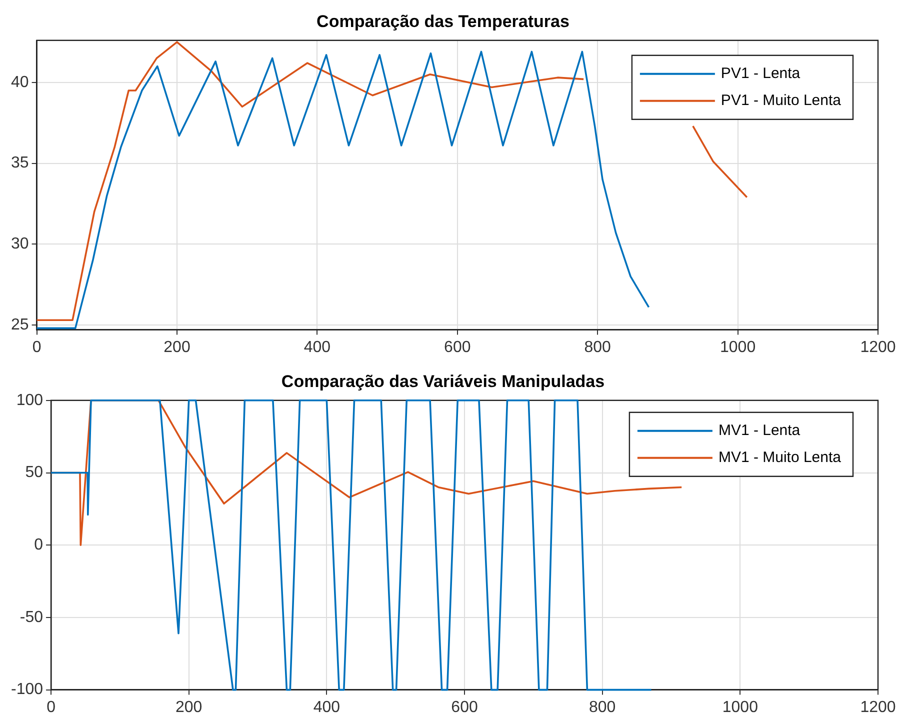  Describe the element at coordinates (20, 82) in the screenshot. I see `y-tick-label: 40` at that location.